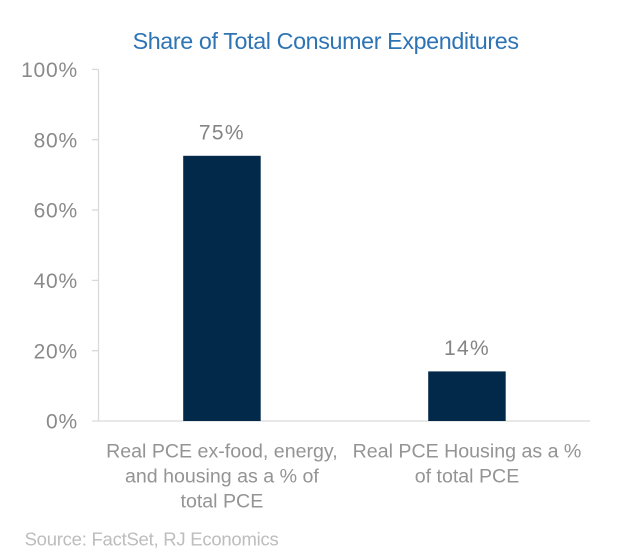  Describe the element at coordinates (222, 452) in the screenshot. I see `svg-text: Real PCE ex-food, energy,` at that location.